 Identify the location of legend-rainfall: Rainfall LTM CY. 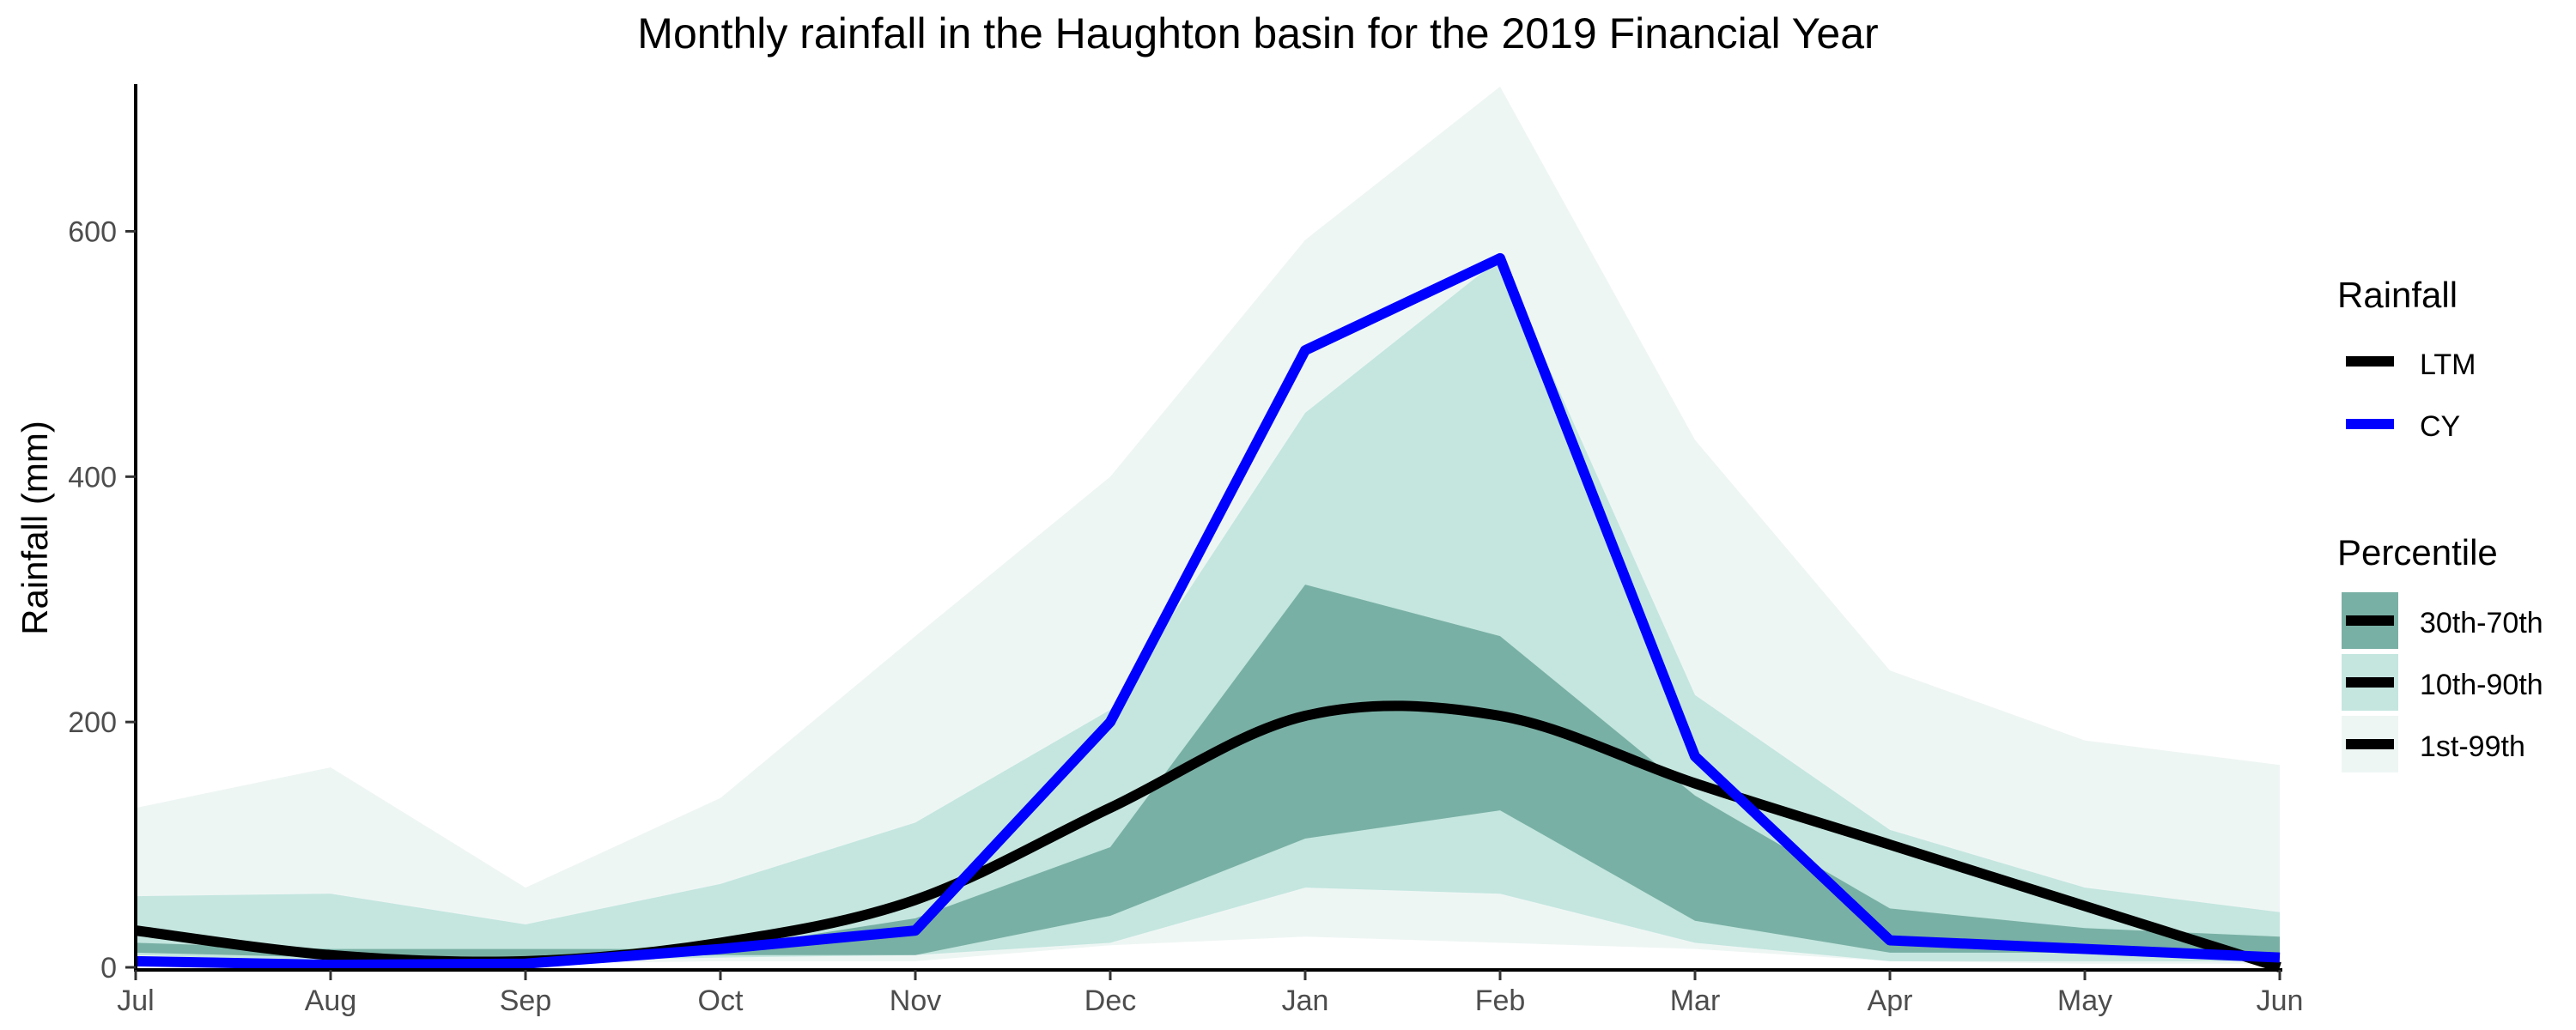
(2406, 359).